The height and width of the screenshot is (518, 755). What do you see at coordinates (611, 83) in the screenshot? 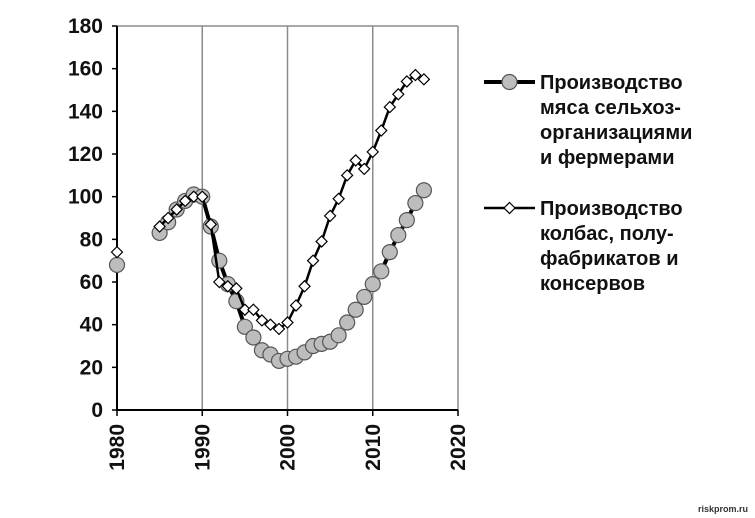
I see `legend-label-1-line-1: Производство` at bounding box center [611, 83].